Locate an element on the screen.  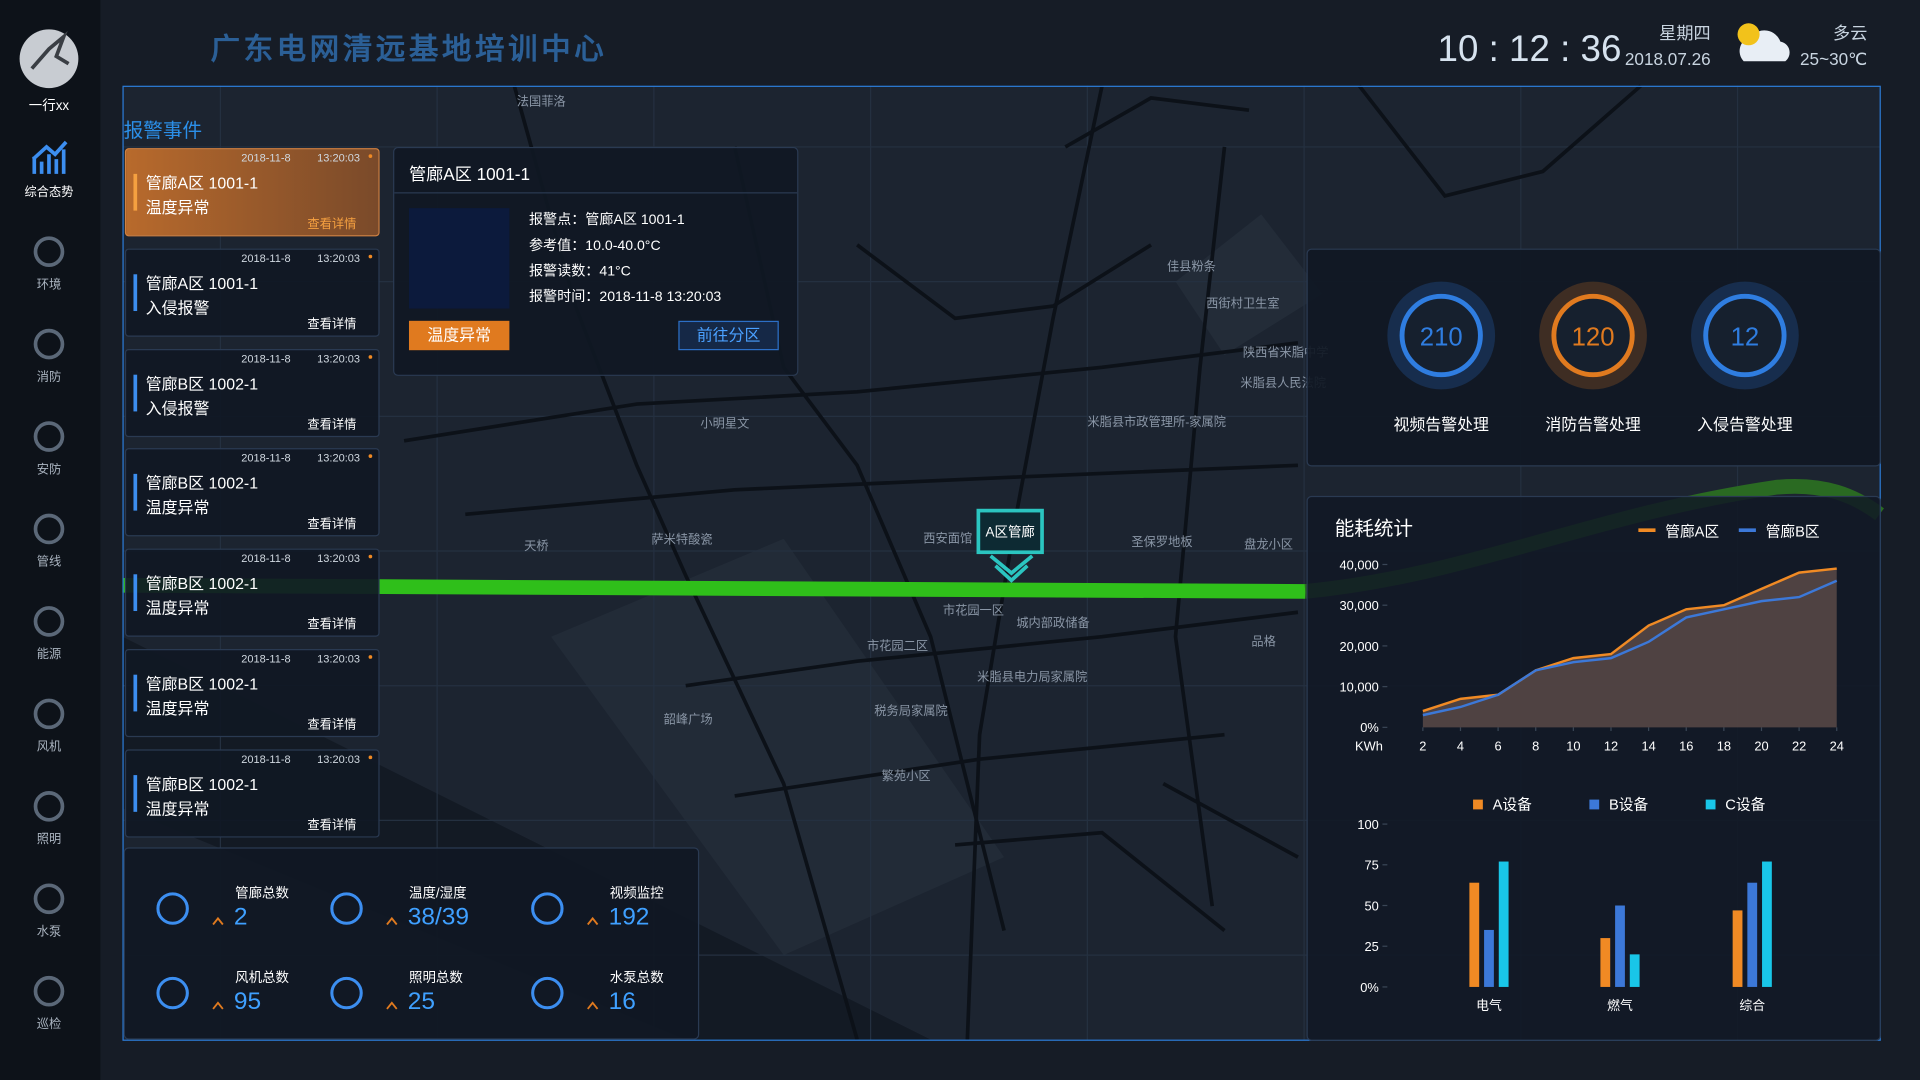
nav-label: 综合态势 is located at coordinates (49, 191).